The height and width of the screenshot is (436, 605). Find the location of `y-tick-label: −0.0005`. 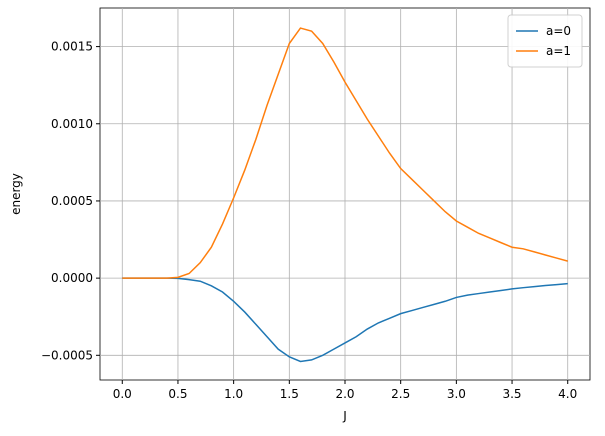

y-tick-label: −0.0005 is located at coordinates (67, 355).